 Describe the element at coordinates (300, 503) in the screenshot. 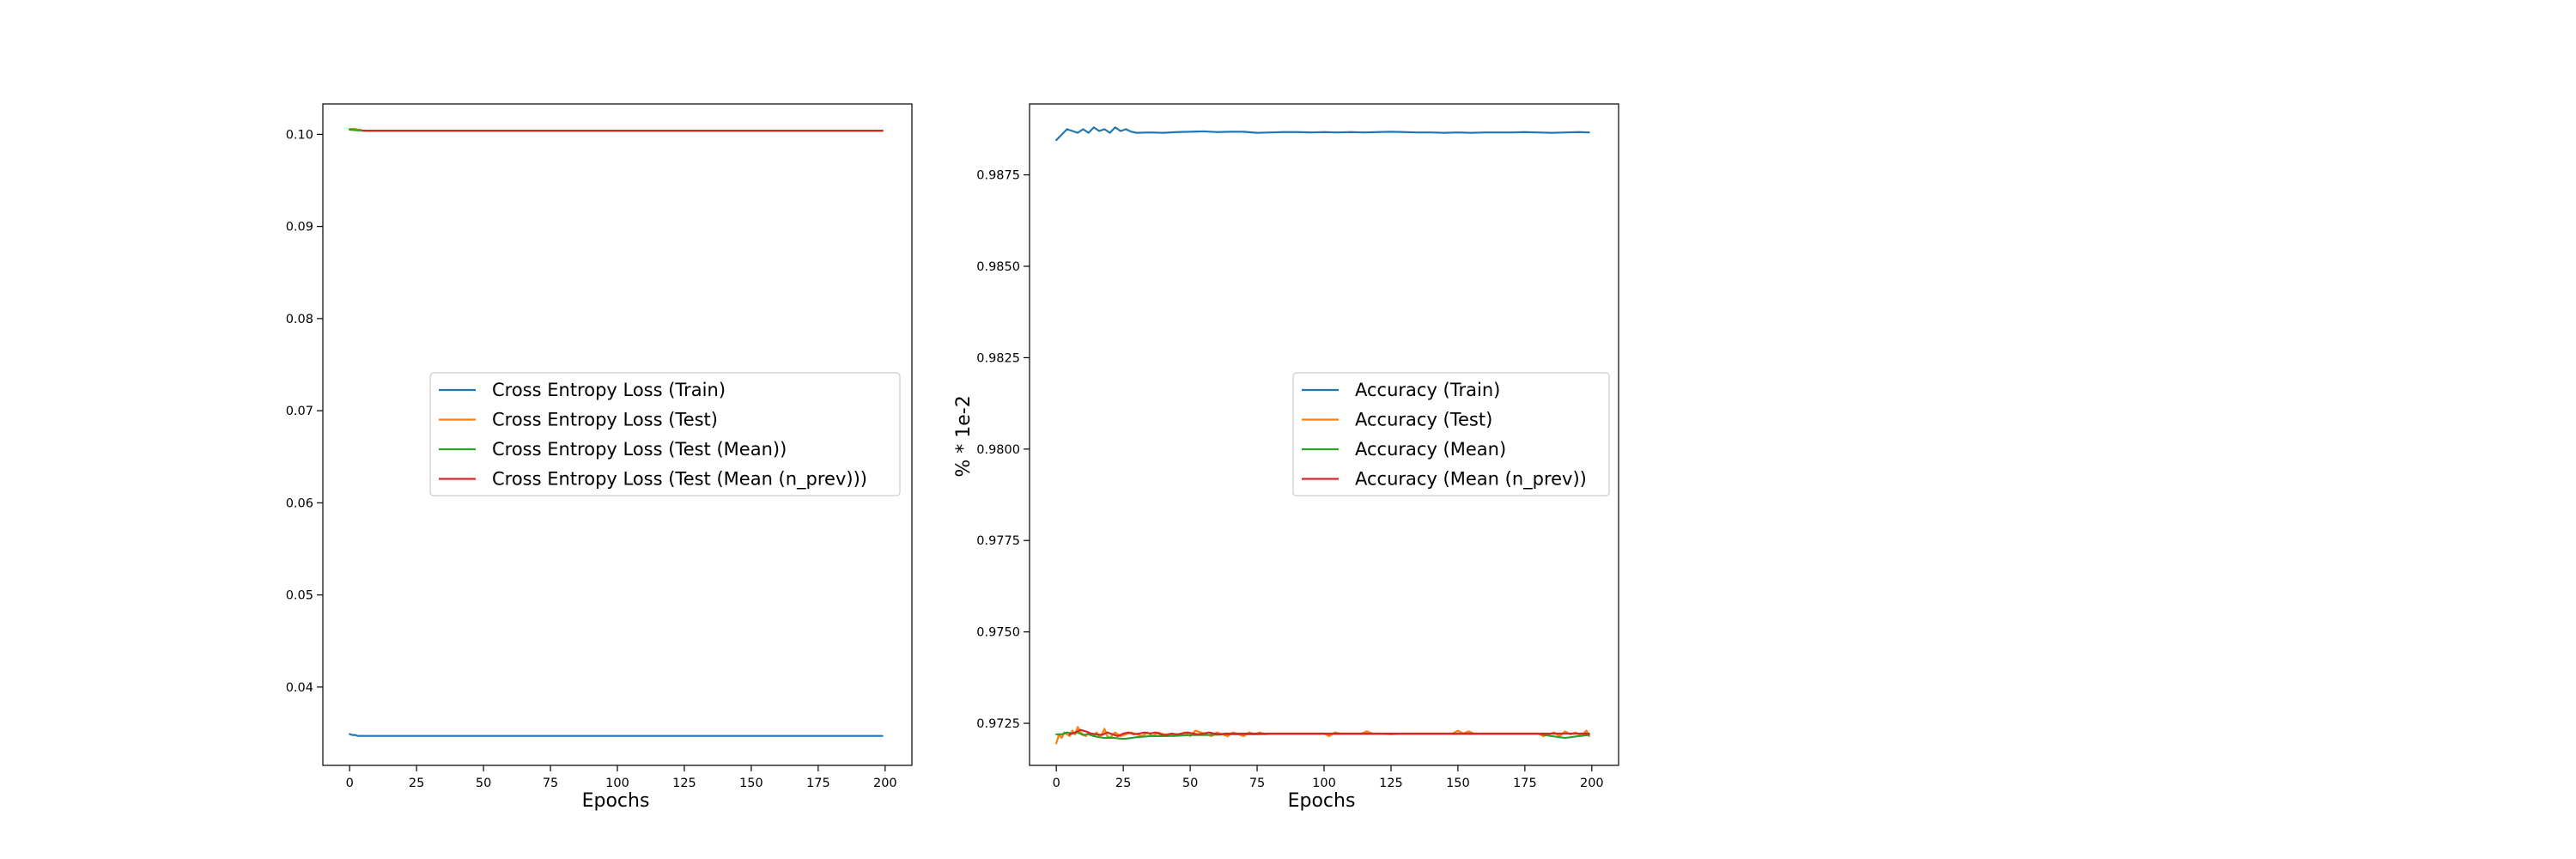

I see `loss-y-tick-label: 0.06` at that location.